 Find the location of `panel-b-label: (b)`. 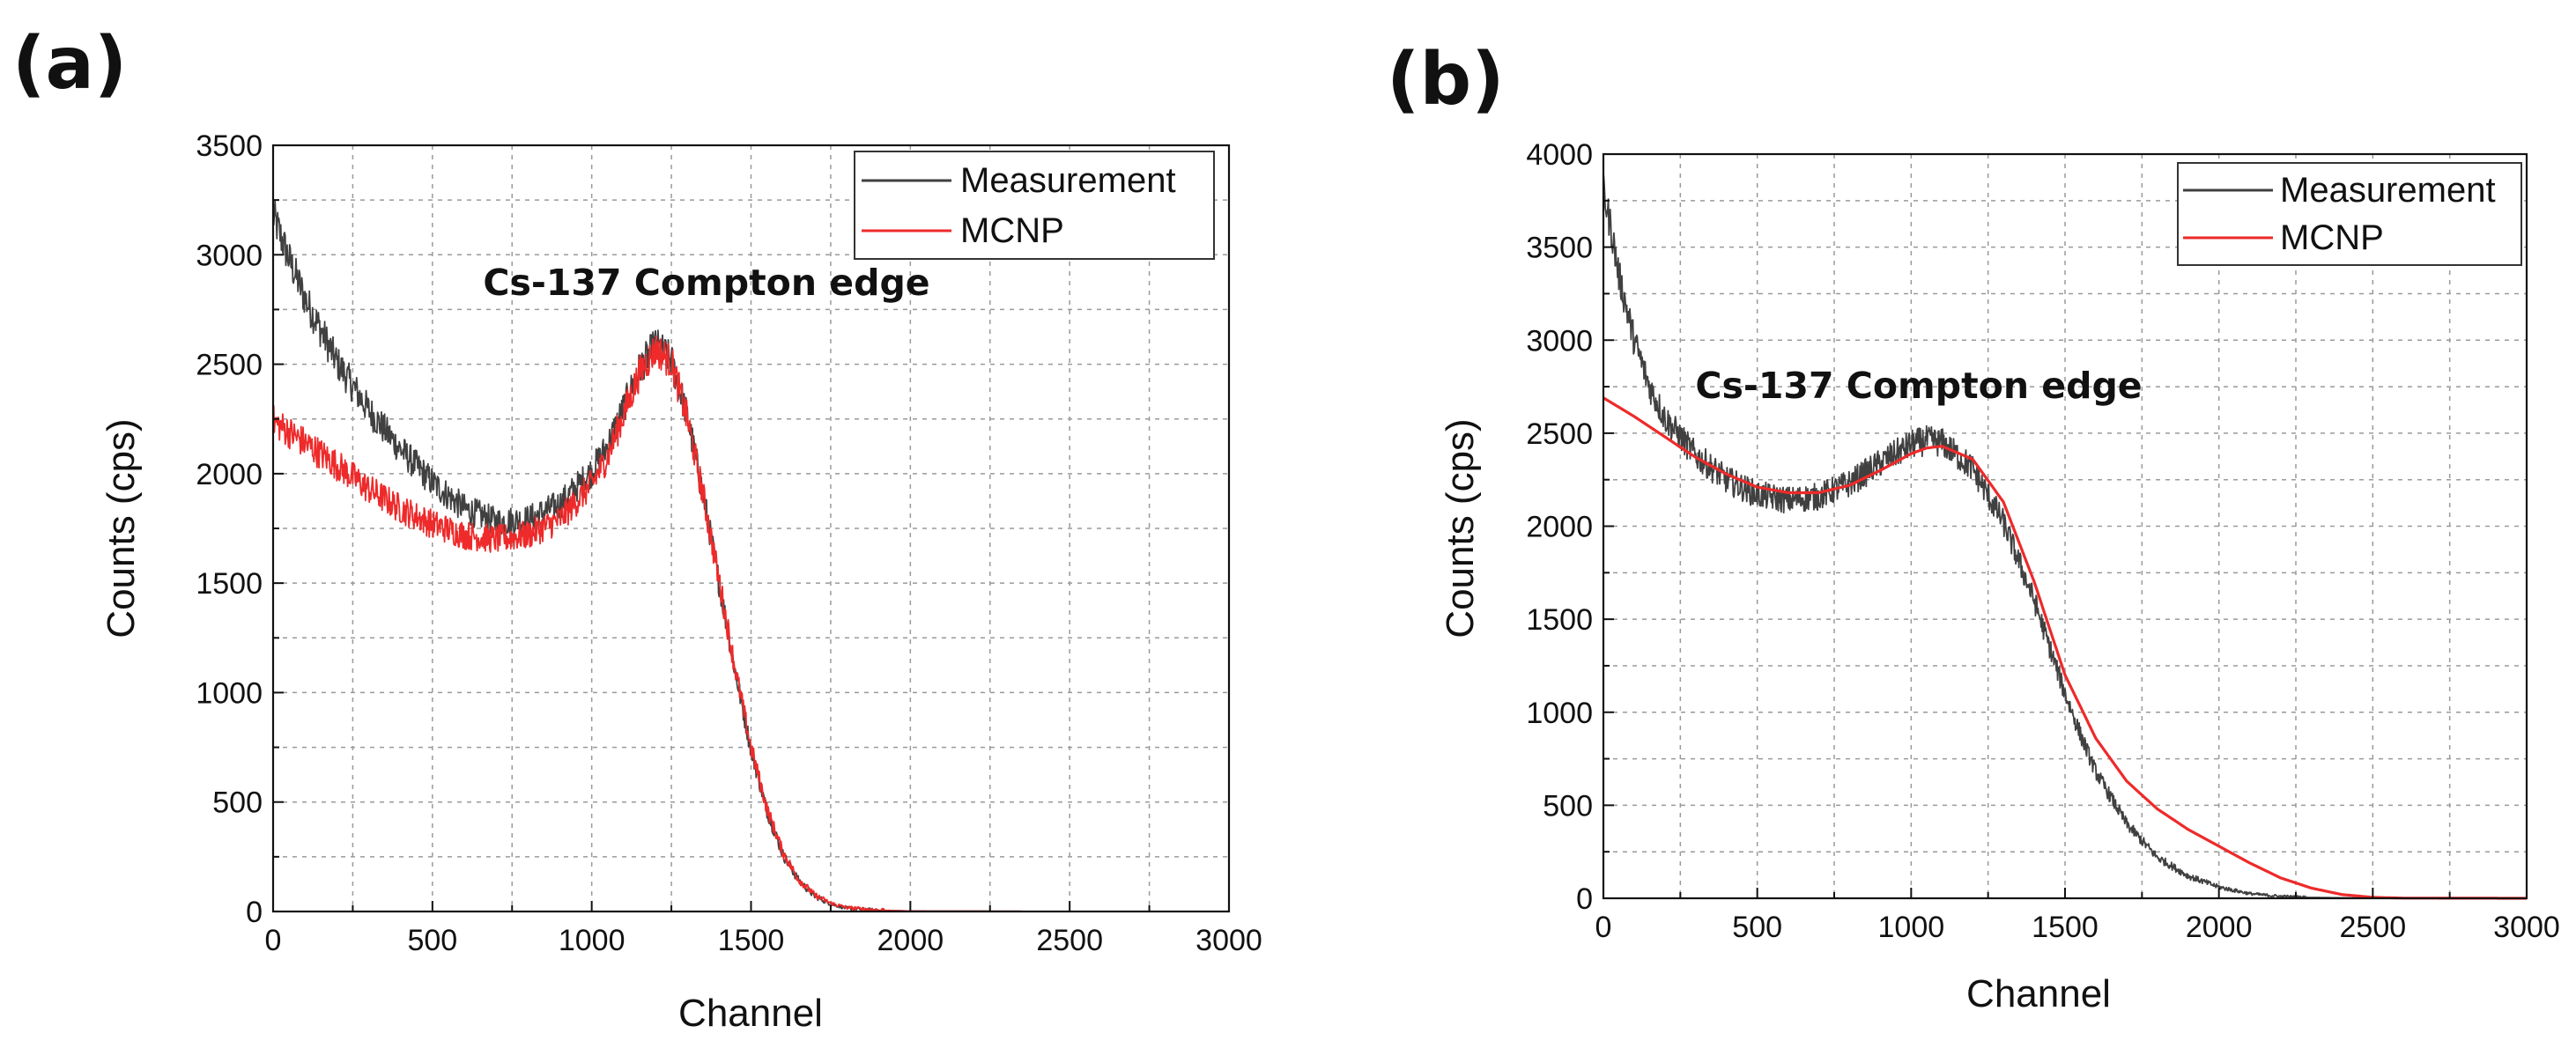

panel-b-label: (b) is located at coordinates (1446, 80).